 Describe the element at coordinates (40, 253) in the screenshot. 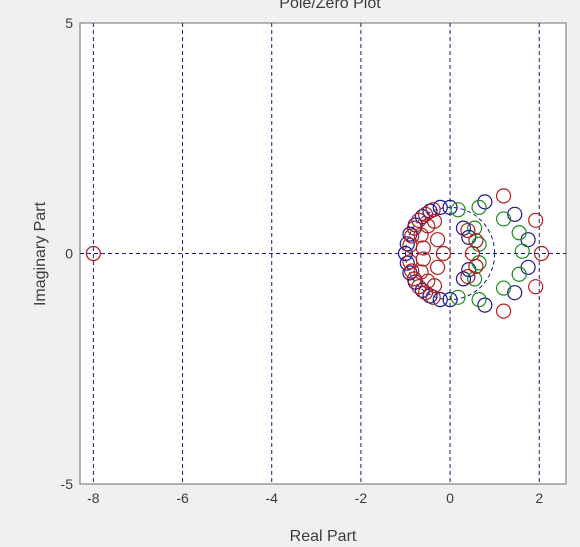

I see `y-axis-label: Imaginary Part` at that location.